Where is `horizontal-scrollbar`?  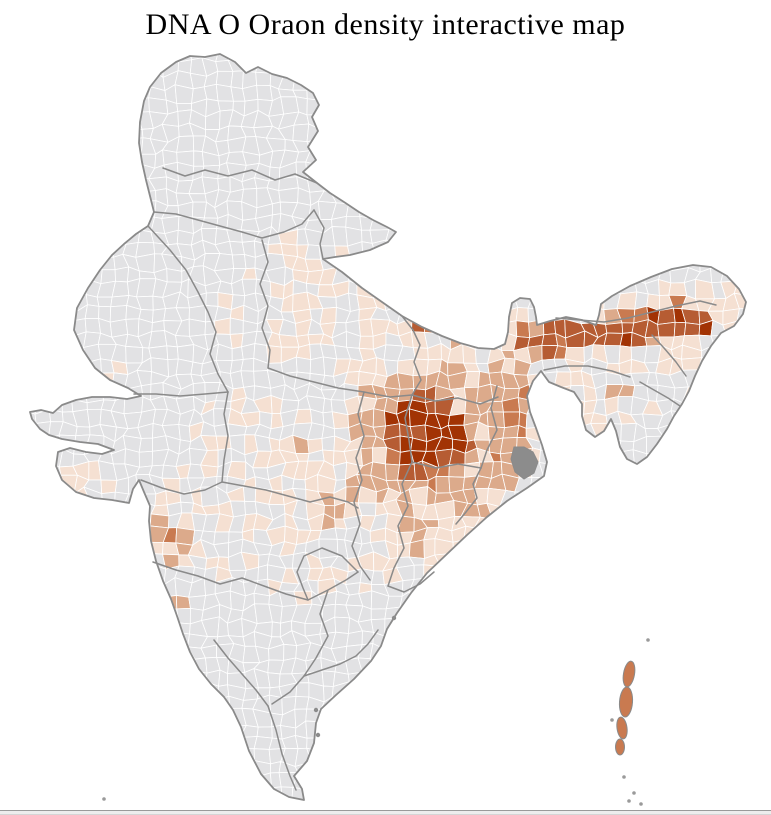 horizontal-scrollbar is located at coordinates (385, 812).